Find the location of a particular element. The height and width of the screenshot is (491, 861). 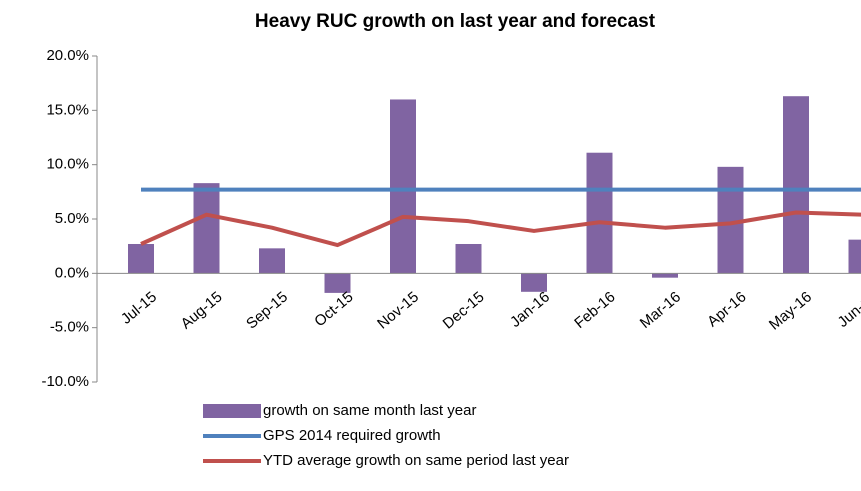

line is located at coordinates (500, 229).